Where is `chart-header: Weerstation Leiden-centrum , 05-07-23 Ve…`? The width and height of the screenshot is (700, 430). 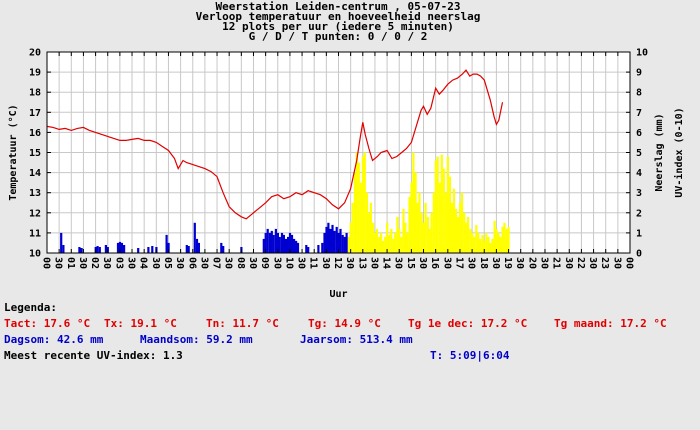
chart-header: Weerstation Leiden-centrum , 05-07-23 Ve… is located at coordinates (338, 21).